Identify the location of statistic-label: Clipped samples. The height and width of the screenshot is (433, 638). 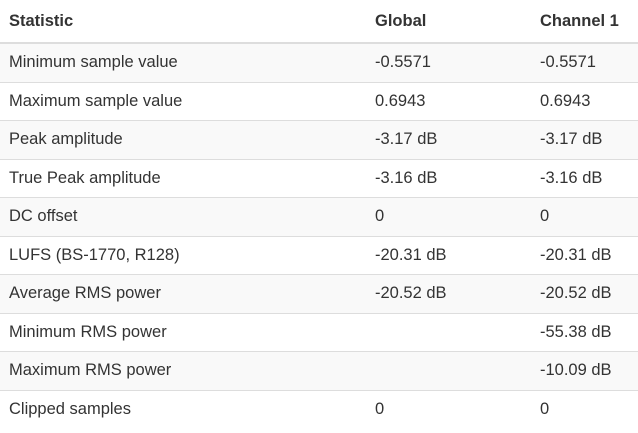
(183, 408).